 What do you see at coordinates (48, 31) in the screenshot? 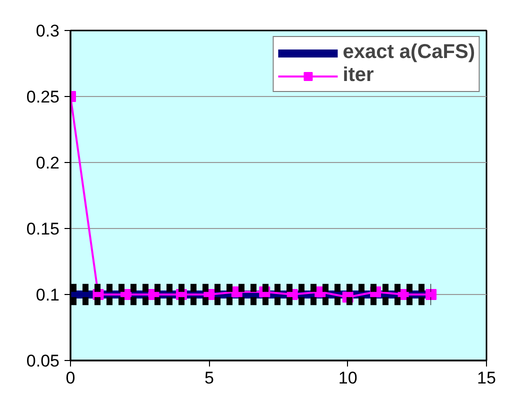
I see `y-tick-label: 0.3` at bounding box center [48, 31].